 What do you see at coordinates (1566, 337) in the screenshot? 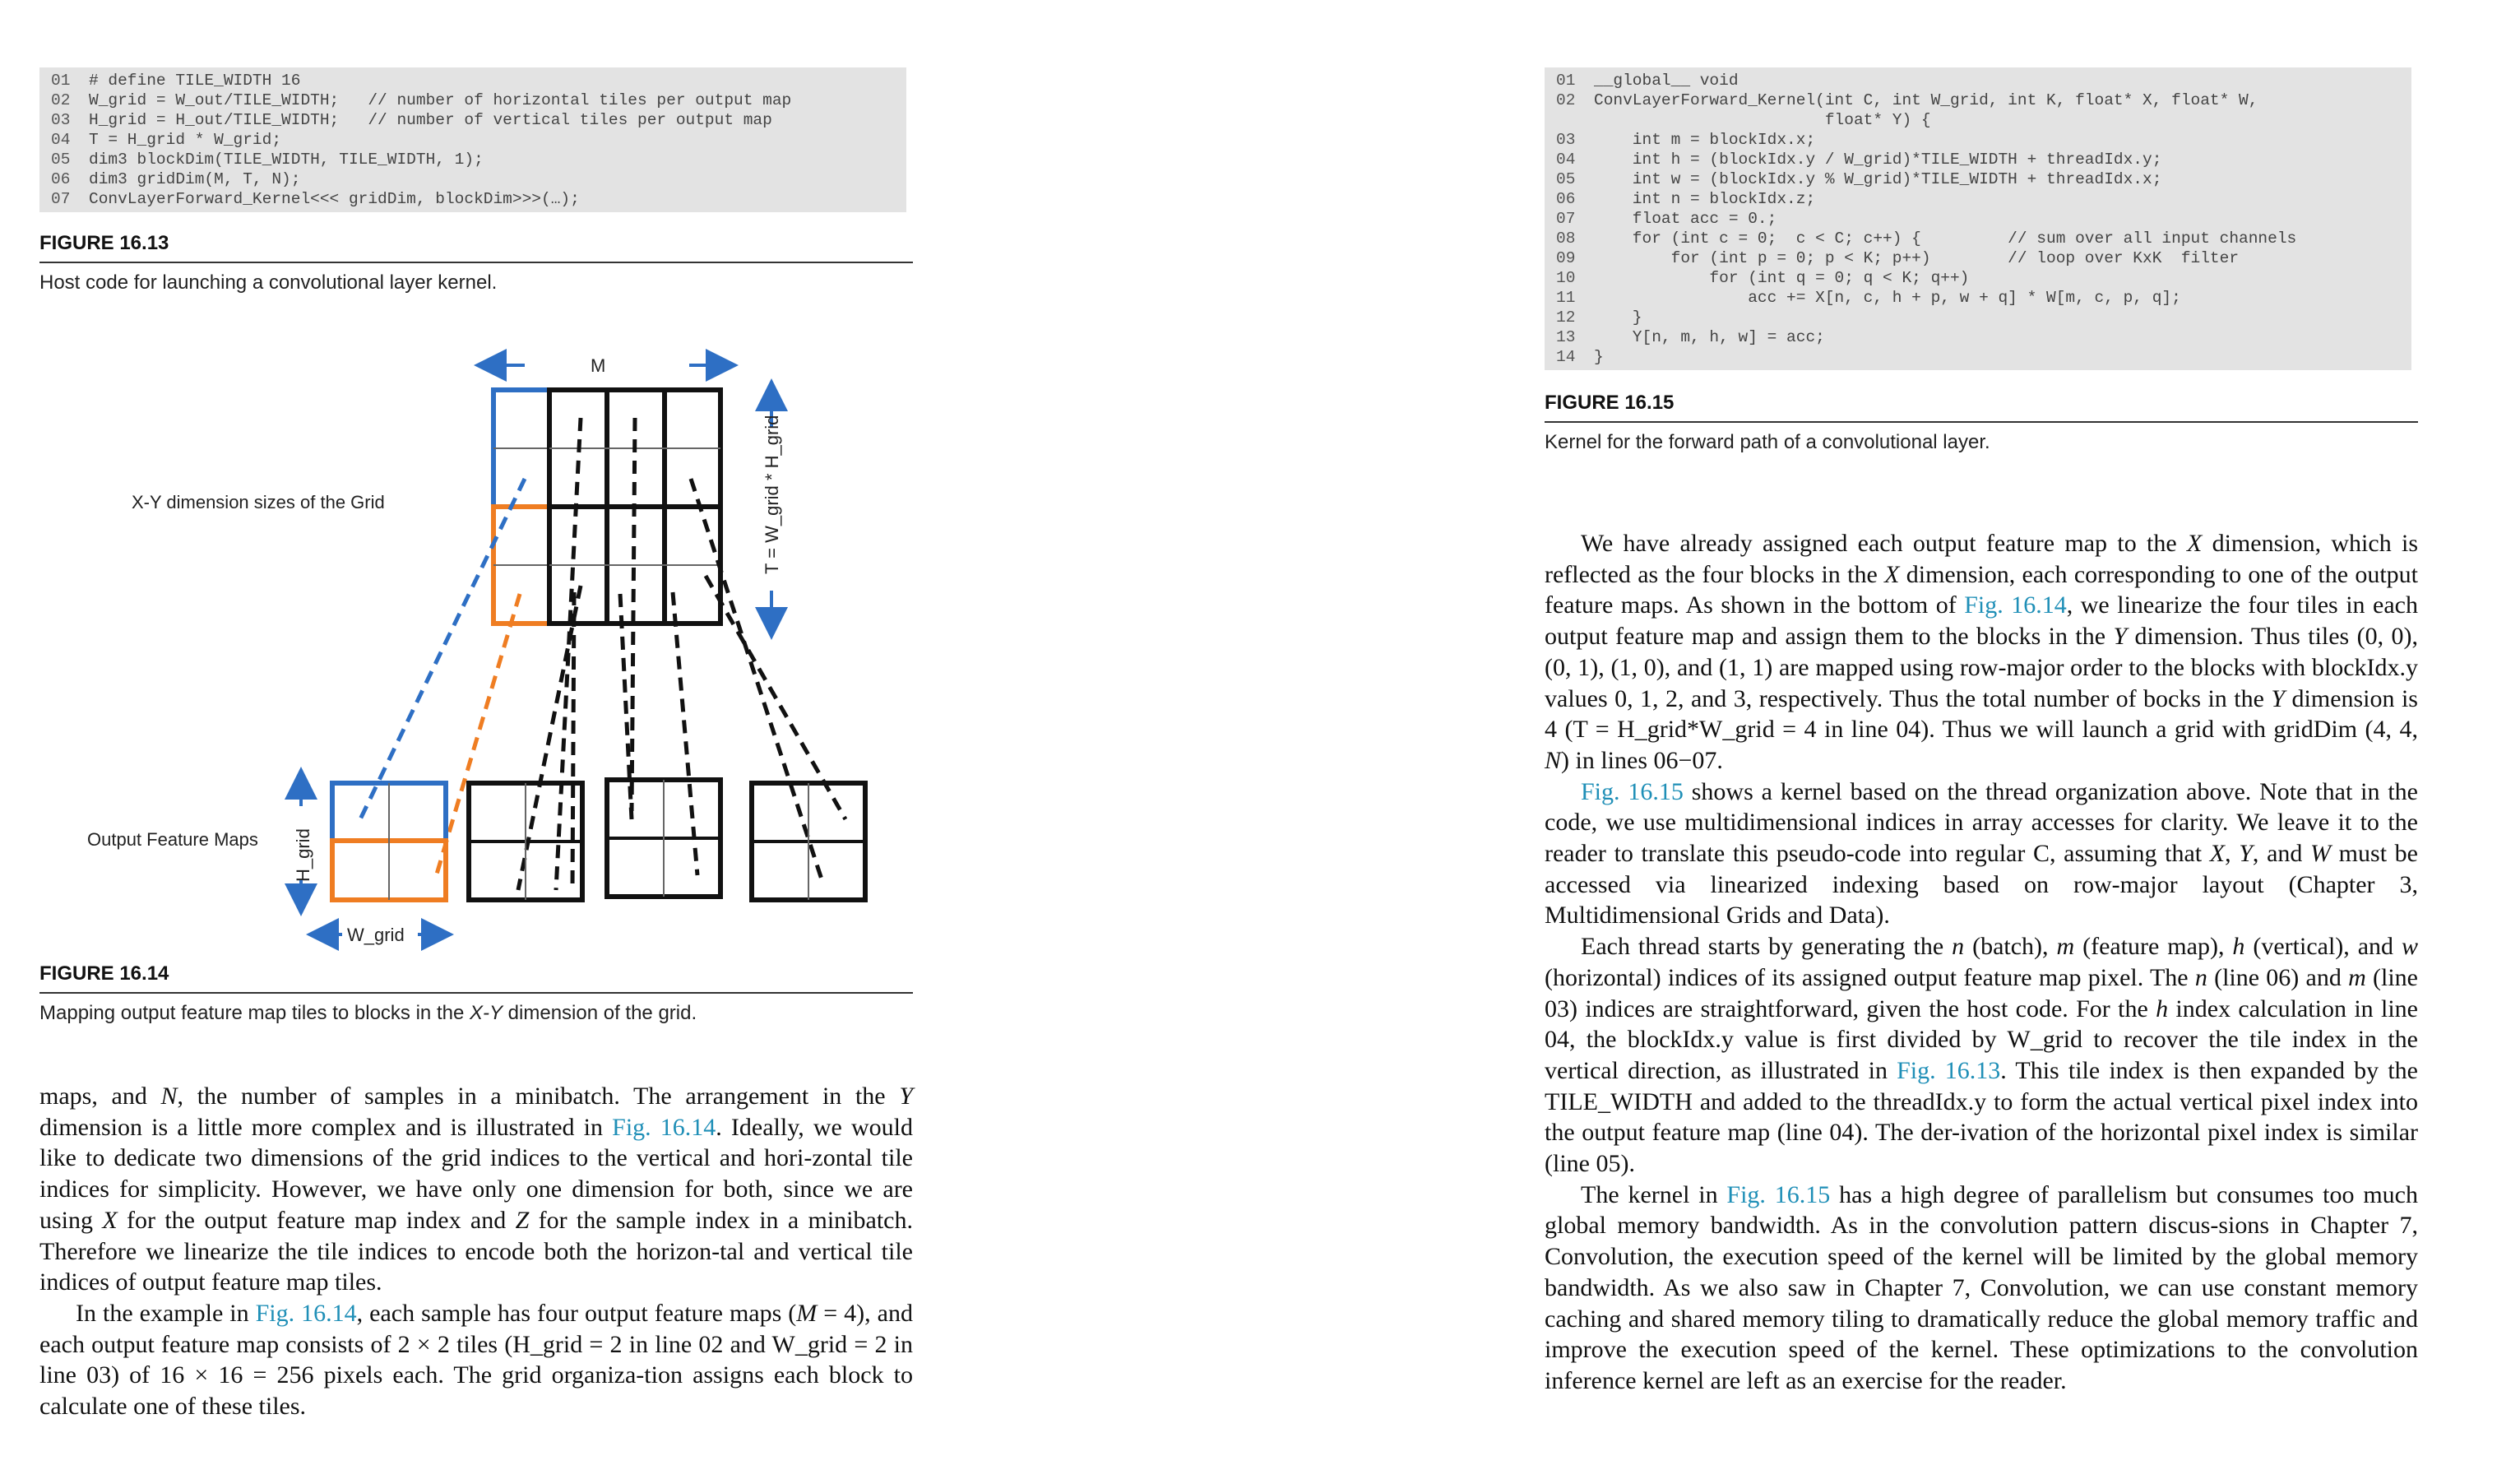
I see `line-number: 13` at bounding box center [1566, 337].